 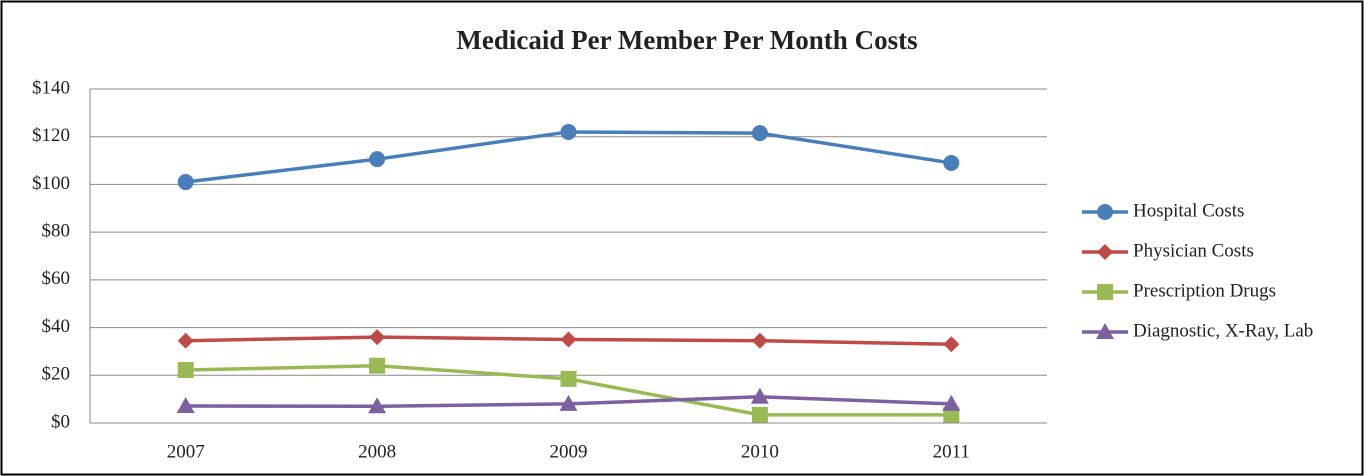 I want to click on y-tick-label: $20, so click(x=56, y=374).